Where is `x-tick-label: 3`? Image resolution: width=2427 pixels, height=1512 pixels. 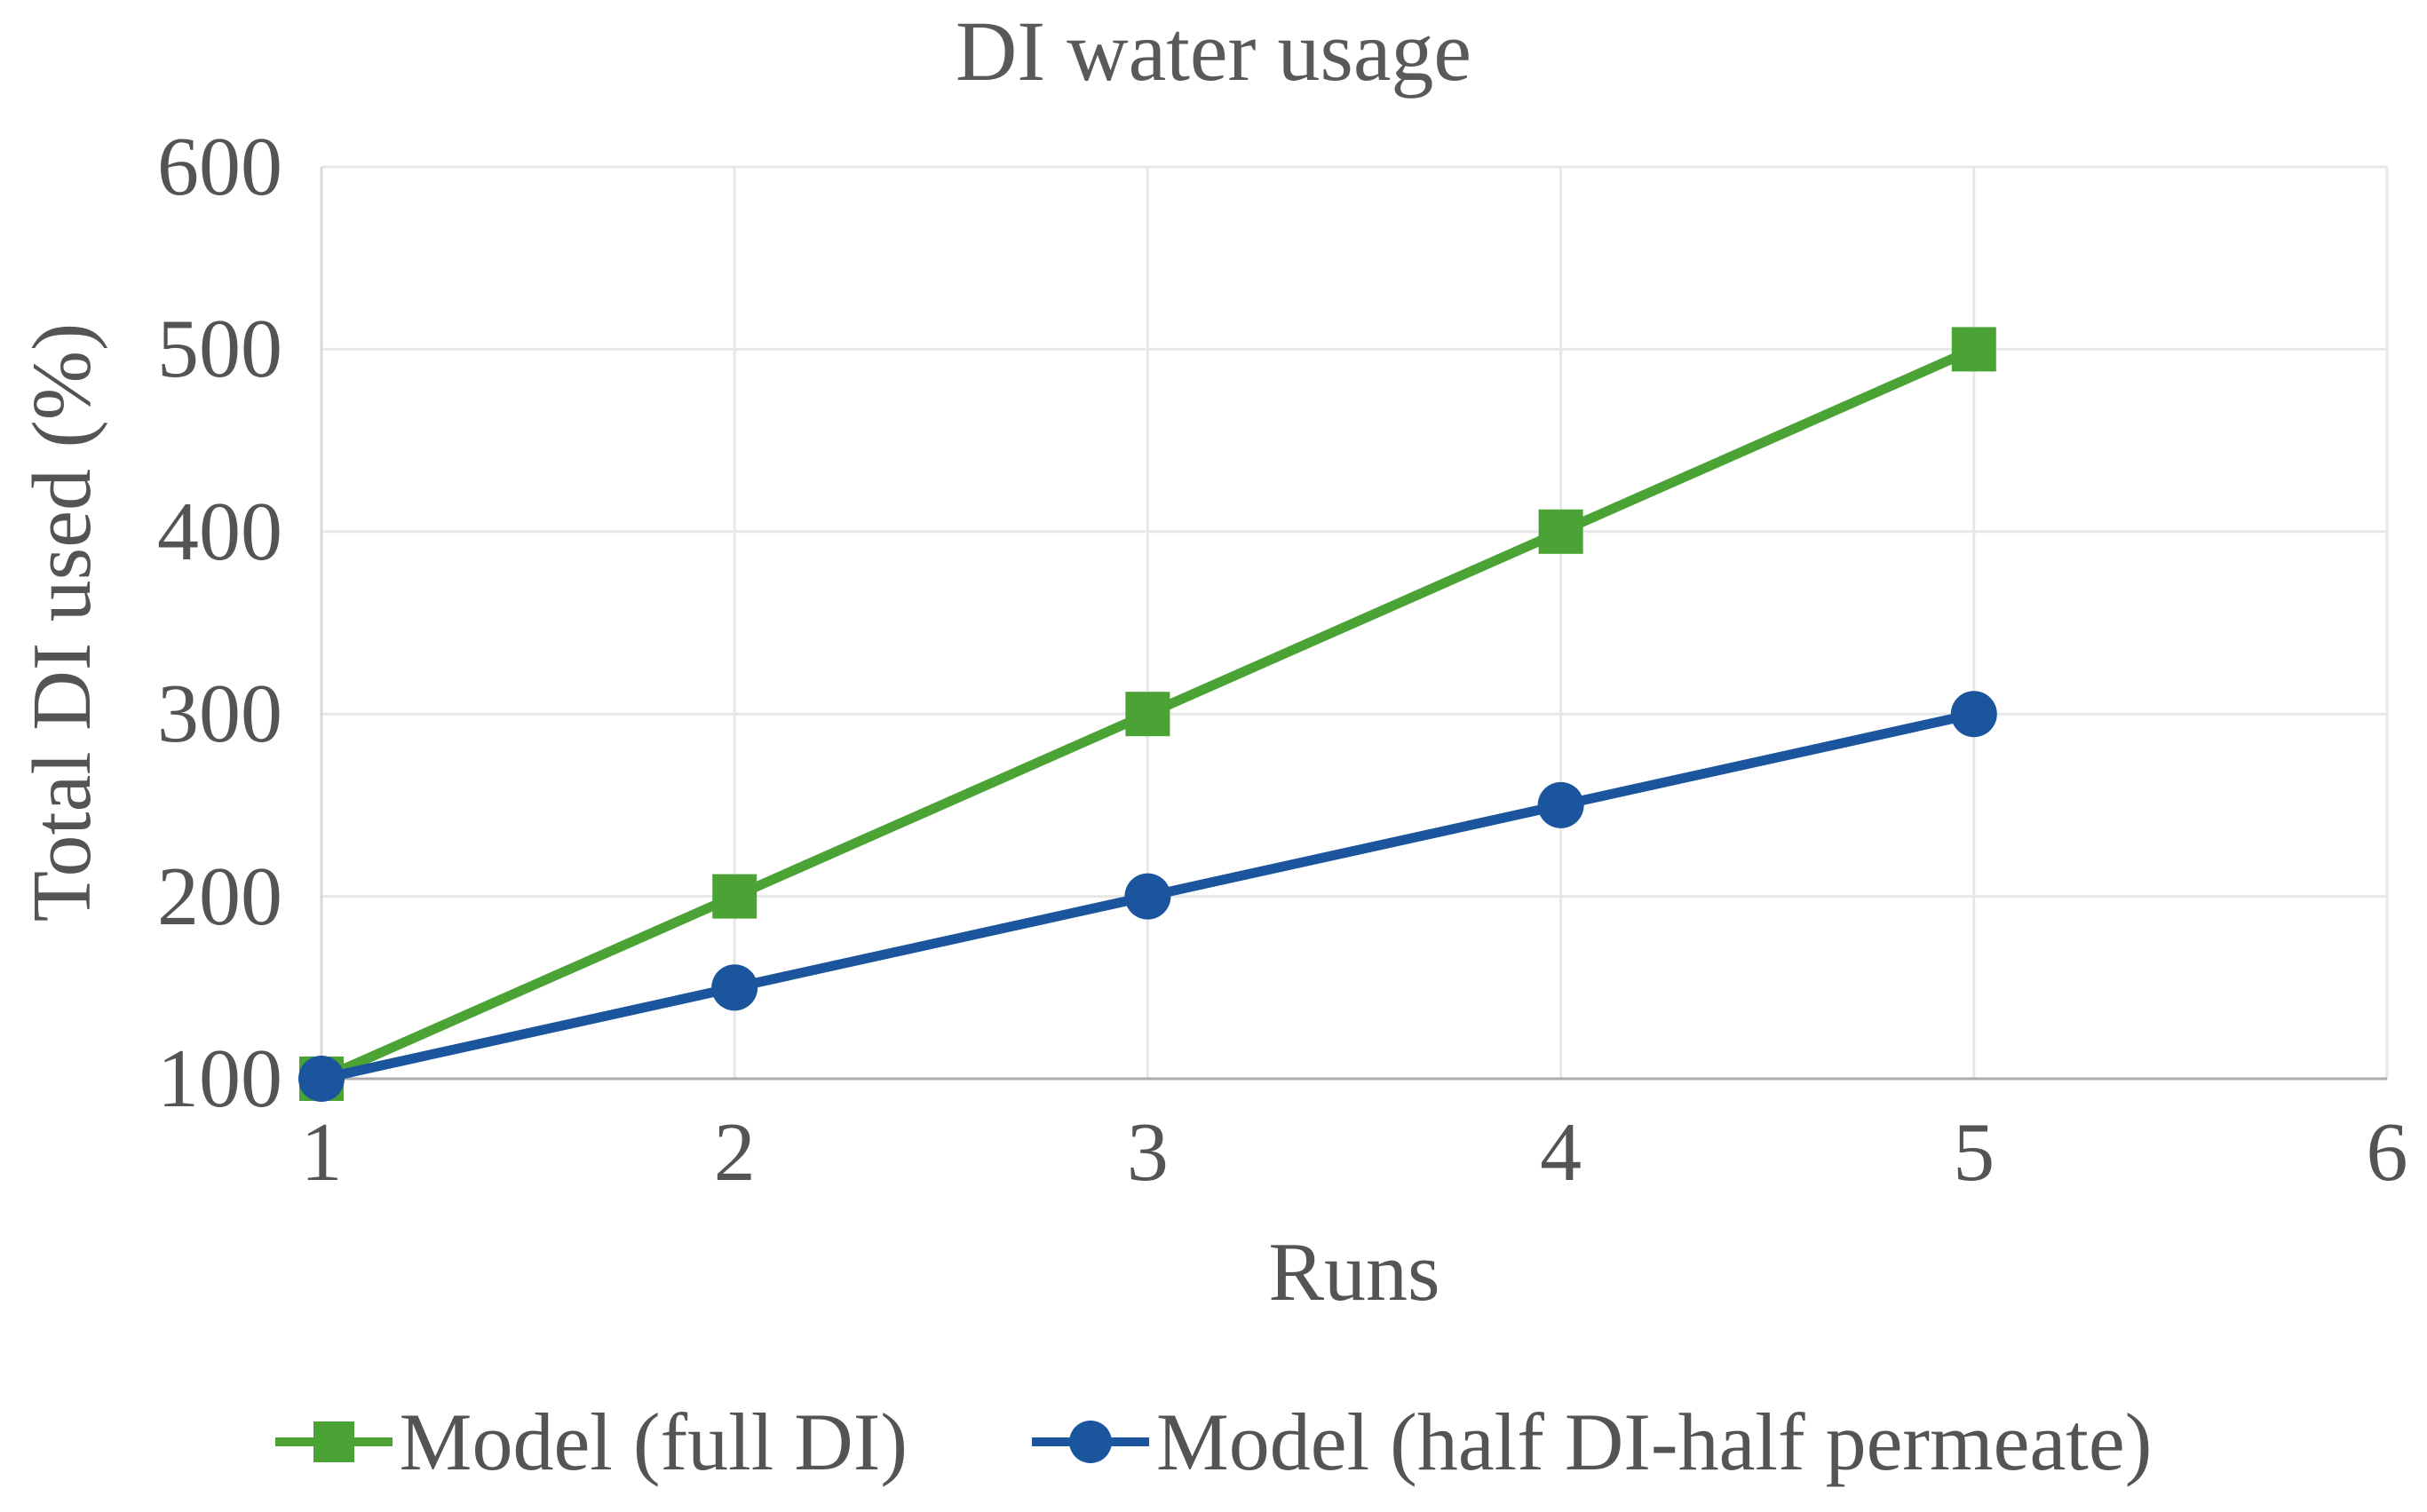 x-tick-label: 3 is located at coordinates (1147, 1152).